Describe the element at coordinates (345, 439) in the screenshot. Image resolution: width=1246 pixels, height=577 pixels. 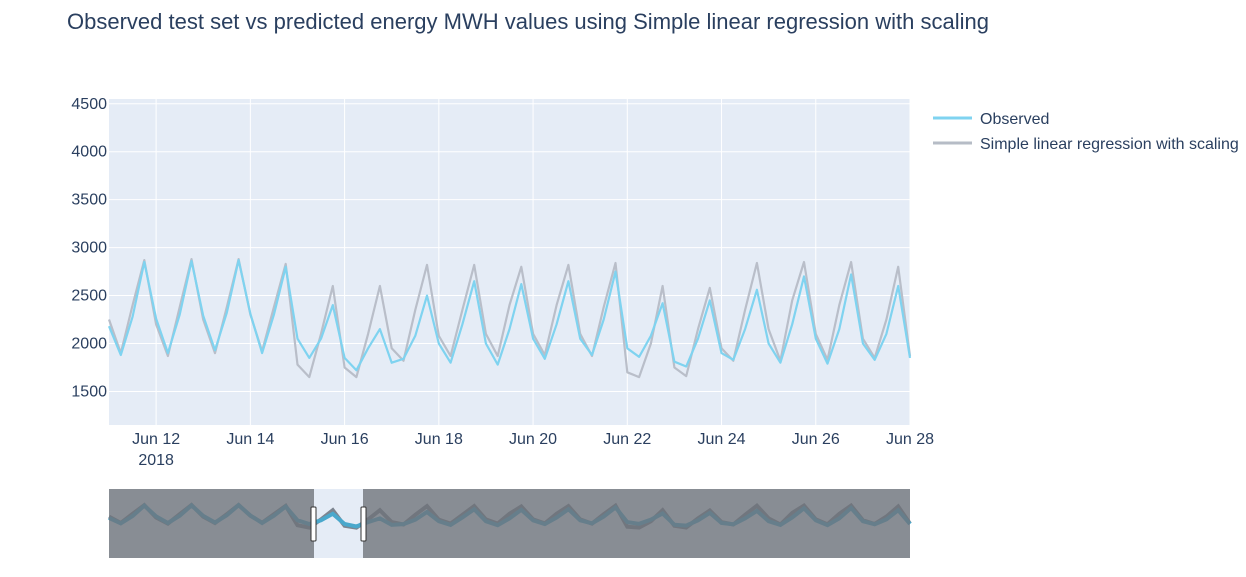
I see `x-tick-label: Jun 16` at that location.